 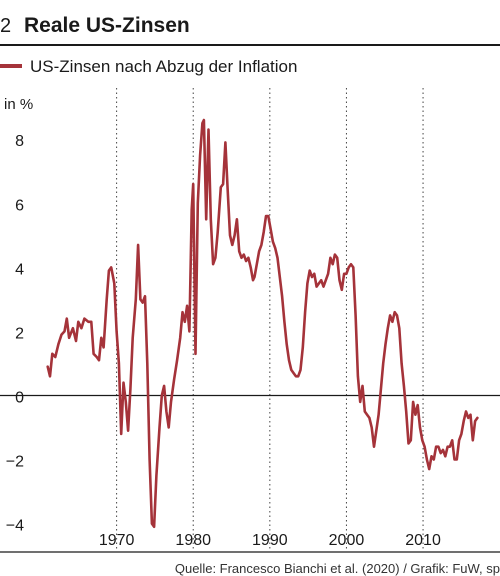 What do you see at coordinates (19, 397) in the screenshot?
I see `y-tick-label: 0` at bounding box center [19, 397].